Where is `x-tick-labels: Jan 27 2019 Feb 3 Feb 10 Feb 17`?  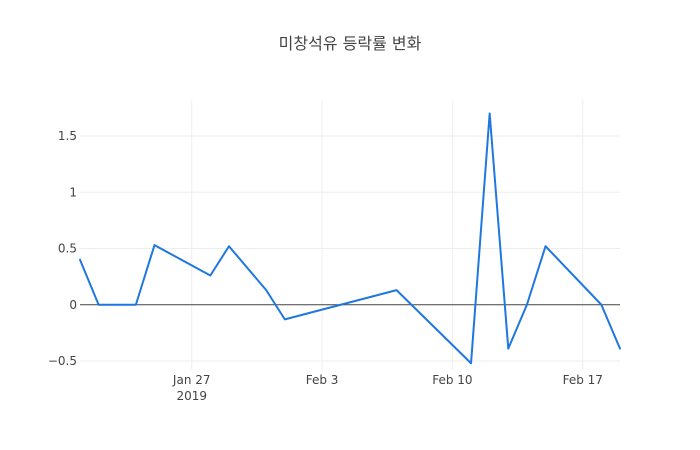
x-tick-labels: Jan 27 2019 Feb 3 Feb 10 Feb 17 is located at coordinates (387, 388).